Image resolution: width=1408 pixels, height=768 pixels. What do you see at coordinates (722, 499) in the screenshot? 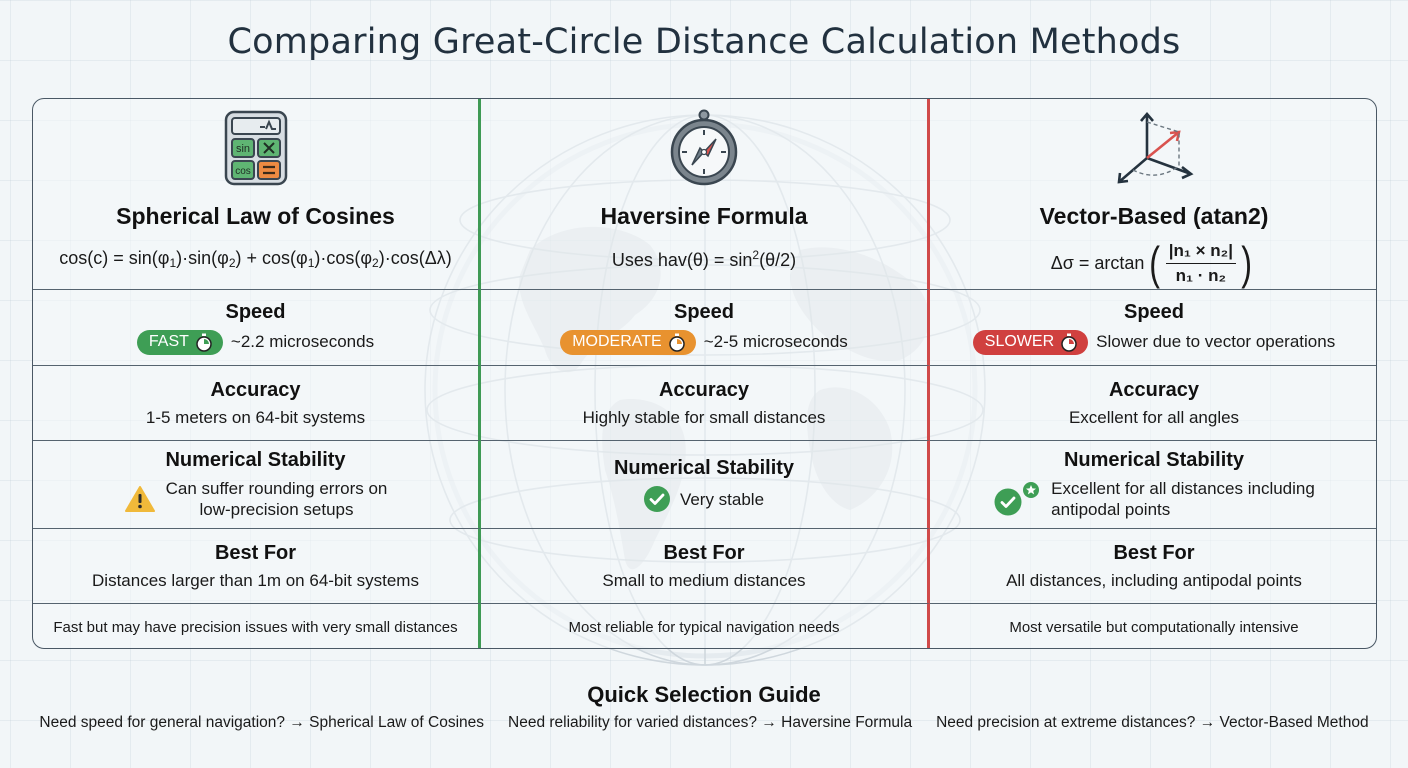
I see `stability-text: Very stable` at bounding box center [722, 499].